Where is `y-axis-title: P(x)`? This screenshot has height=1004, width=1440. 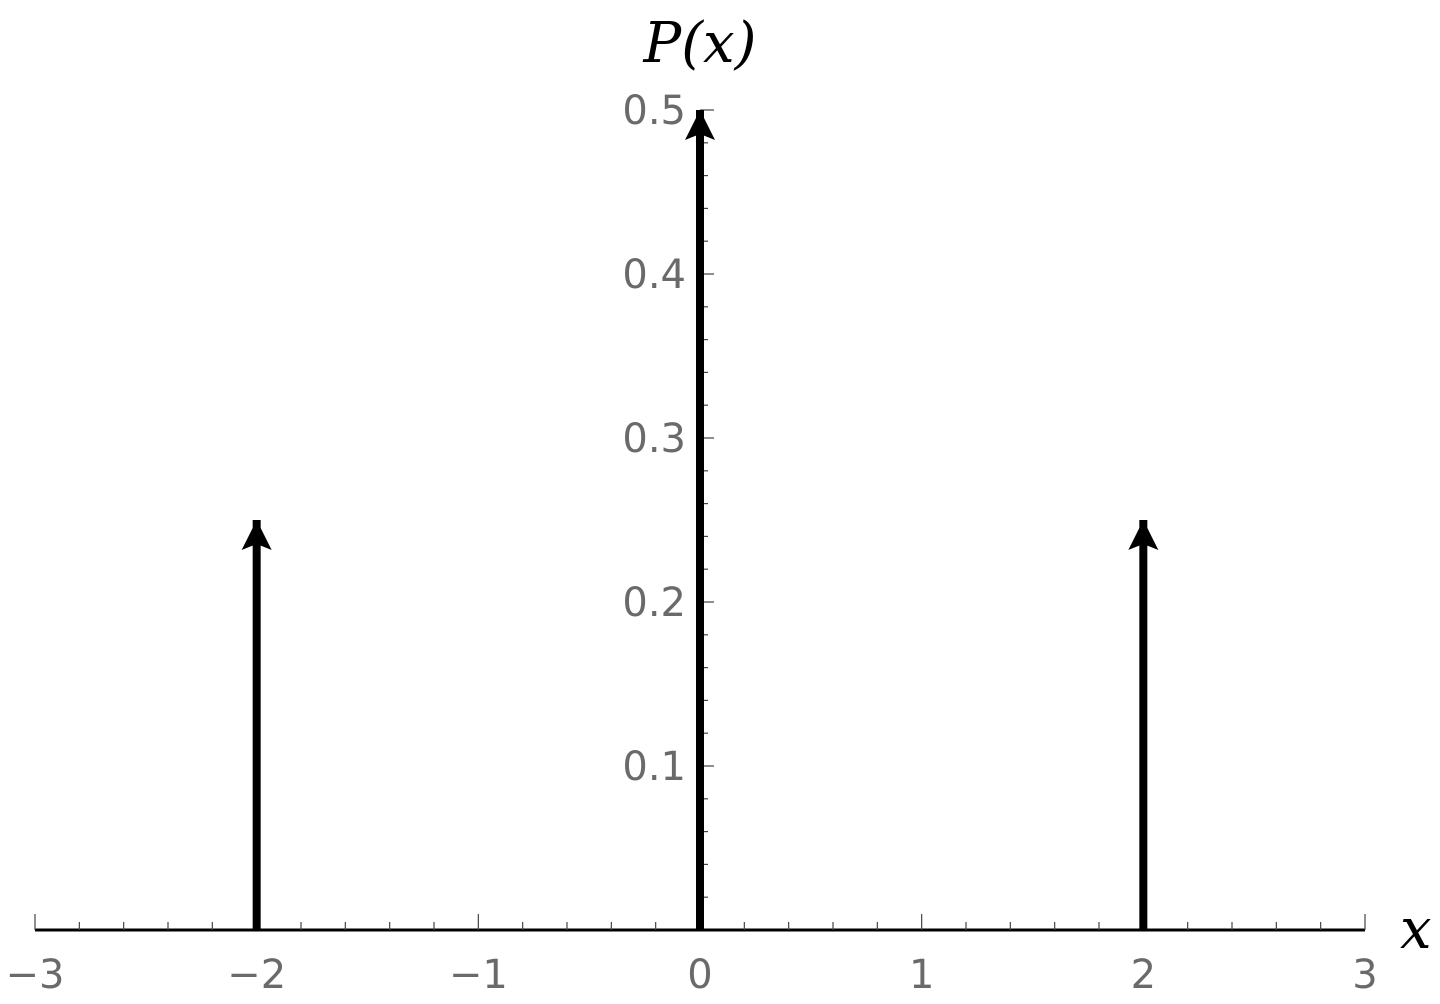 y-axis-title: P(x) is located at coordinates (700, 43).